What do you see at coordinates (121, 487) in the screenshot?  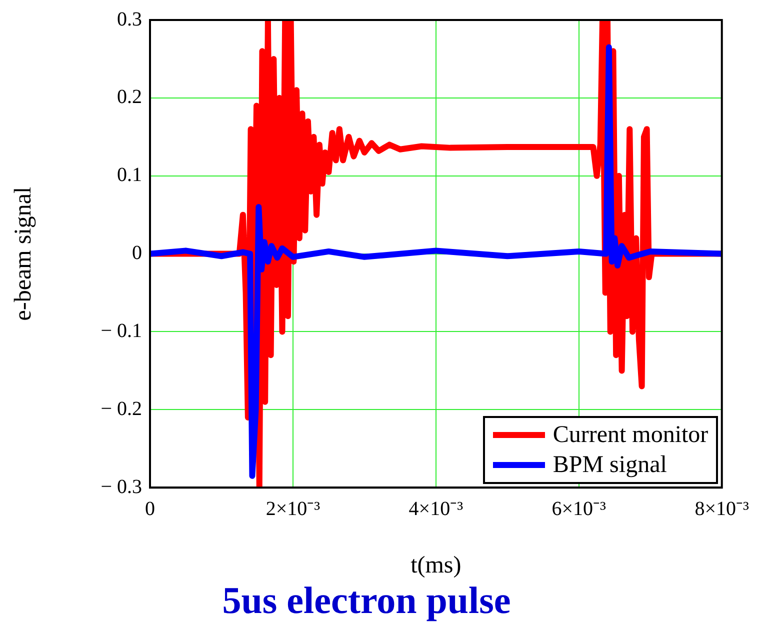 I see `y-tick-label: − 0.3` at bounding box center [121, 487].